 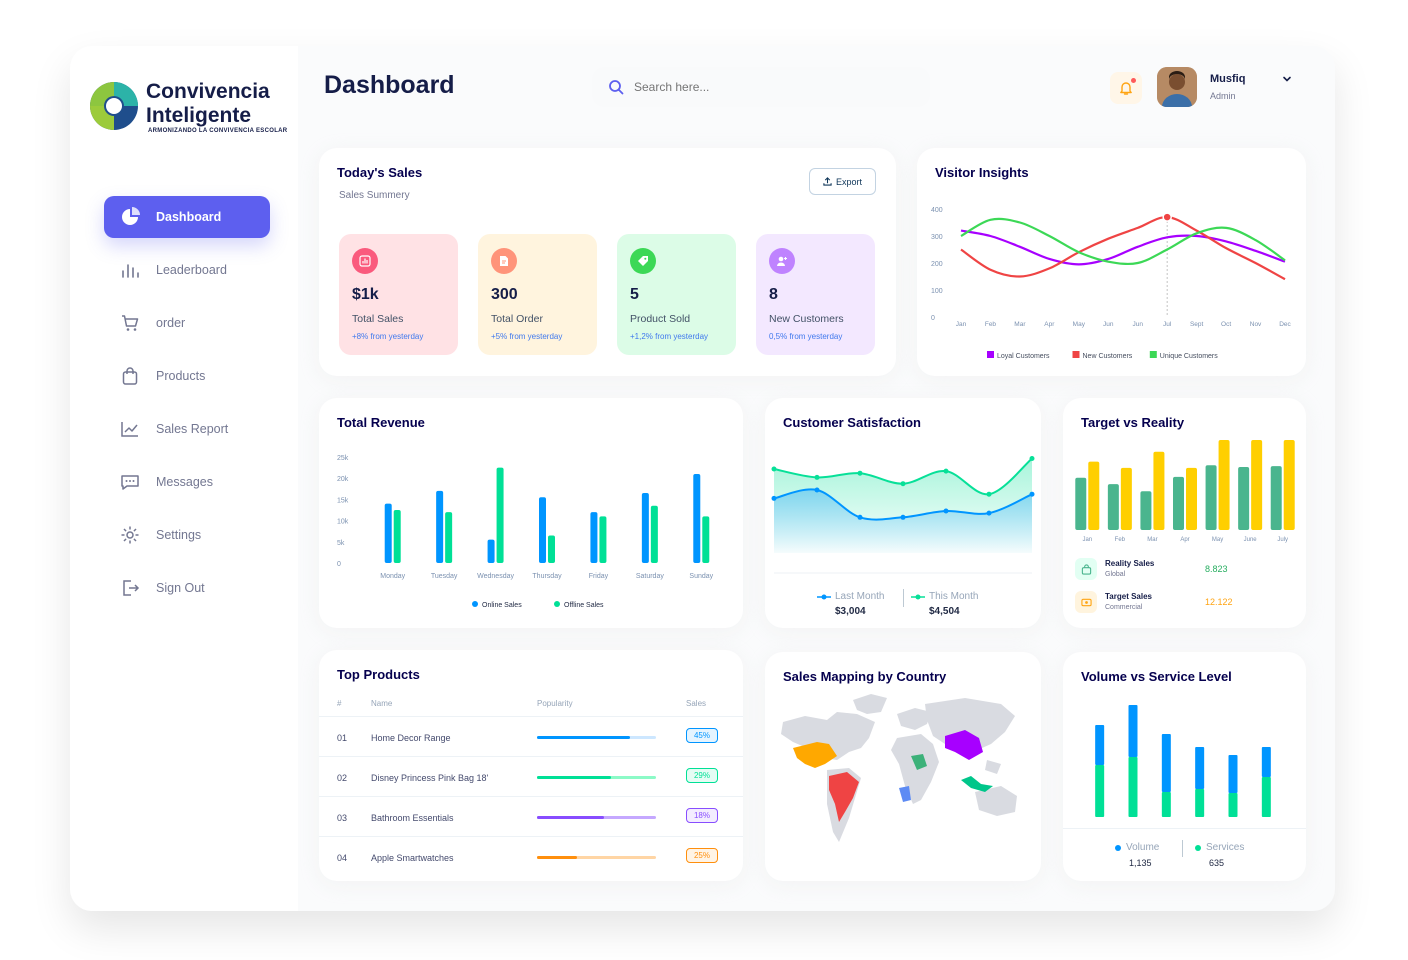 What do you see at coordinates (764, 87) in the screenshot?
I see `search-input` at bounding box center [764, 87].